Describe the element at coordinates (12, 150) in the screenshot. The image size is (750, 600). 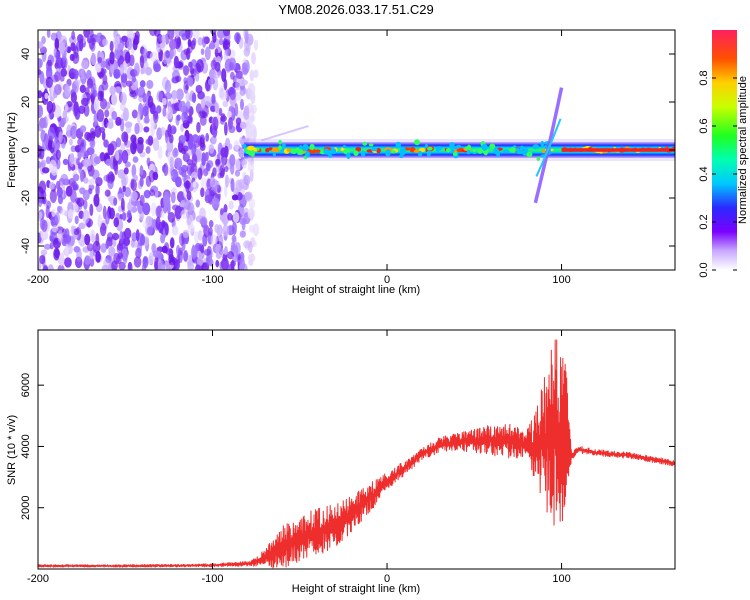
I see `spectrogram-y-label: Frequency (Hz)` at that location.